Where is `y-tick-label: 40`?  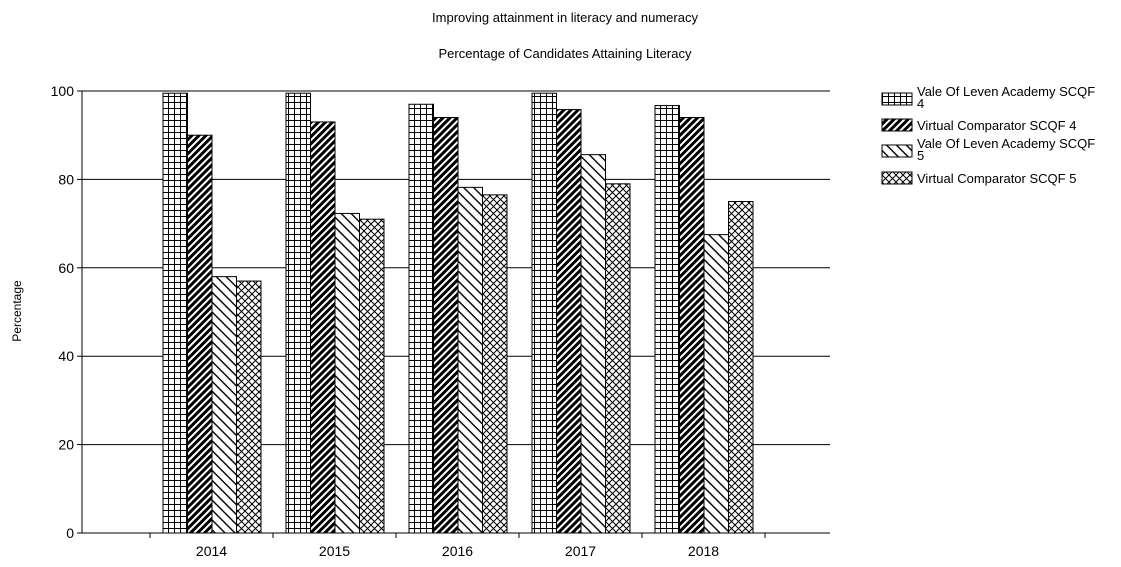 y-tick-label: 40 is located at coordinates (66, 356).